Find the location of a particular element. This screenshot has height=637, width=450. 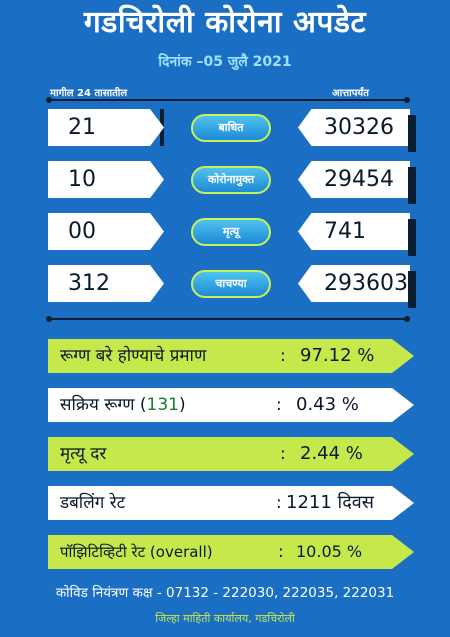

last-24h-value: 21 is located at coordinates (82, 127).